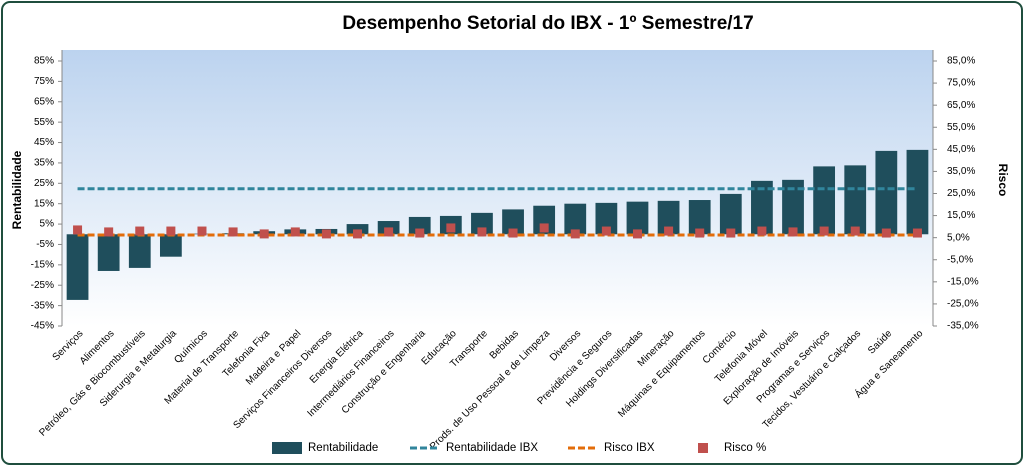 This screenshot has width=1024, height=466. What do you see at coordinates (44, 142) in the screenshot?
I see `y-tick-label: 45%` at bounding box center [44, 142].